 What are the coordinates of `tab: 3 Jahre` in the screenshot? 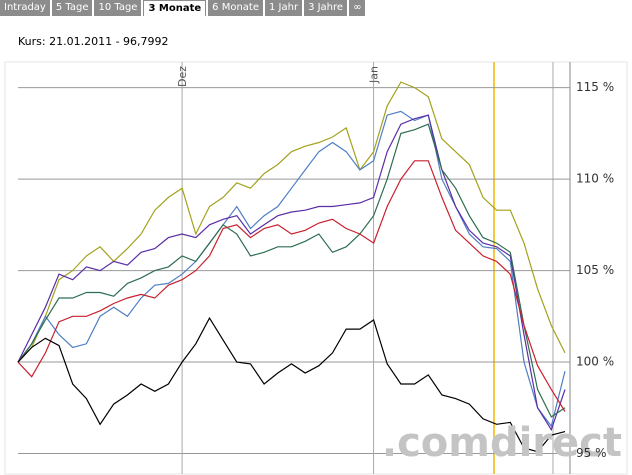 It's located at (326, 8).